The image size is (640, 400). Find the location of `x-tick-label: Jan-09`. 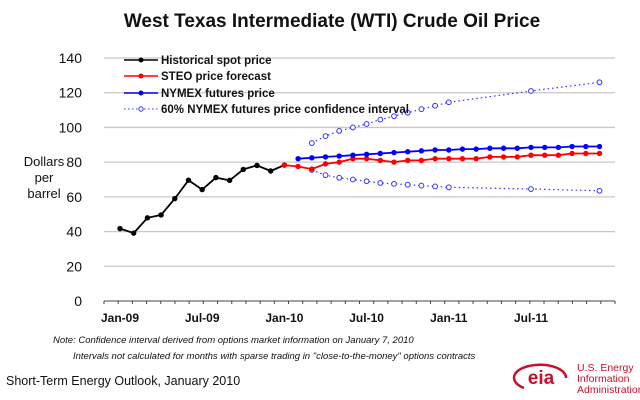

x-tick-label: Jan-09 is located at coordinates (120, 318).